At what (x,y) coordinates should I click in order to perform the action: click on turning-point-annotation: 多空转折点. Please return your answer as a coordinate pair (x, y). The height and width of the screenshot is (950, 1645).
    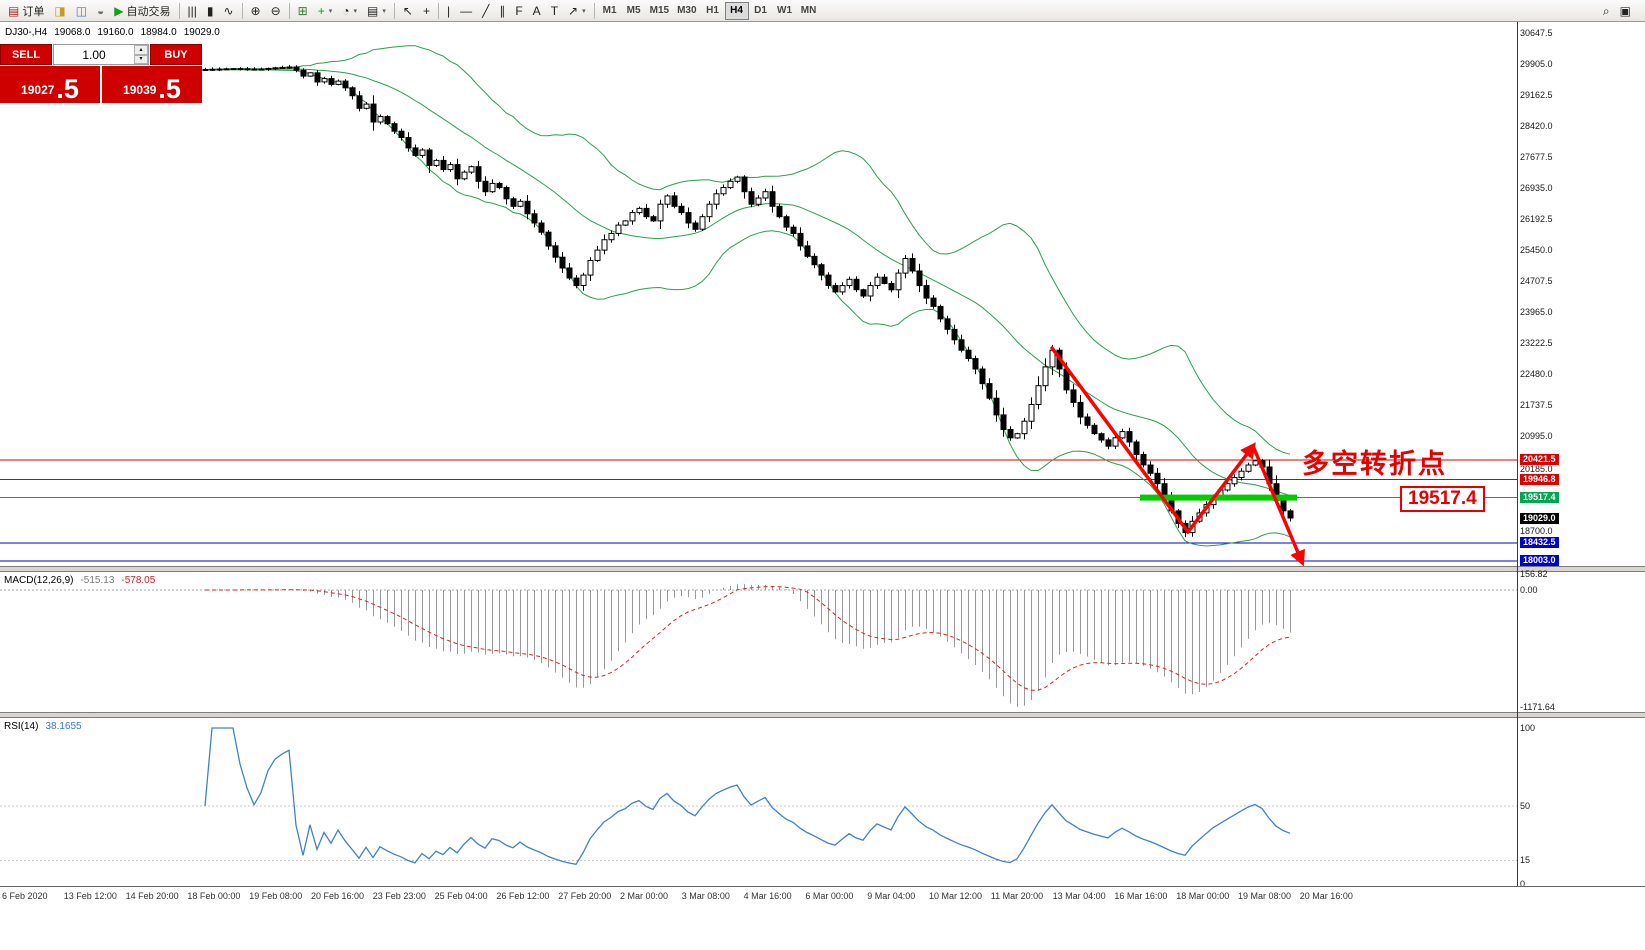
    Looking at the image, I should click on (1374, 464).